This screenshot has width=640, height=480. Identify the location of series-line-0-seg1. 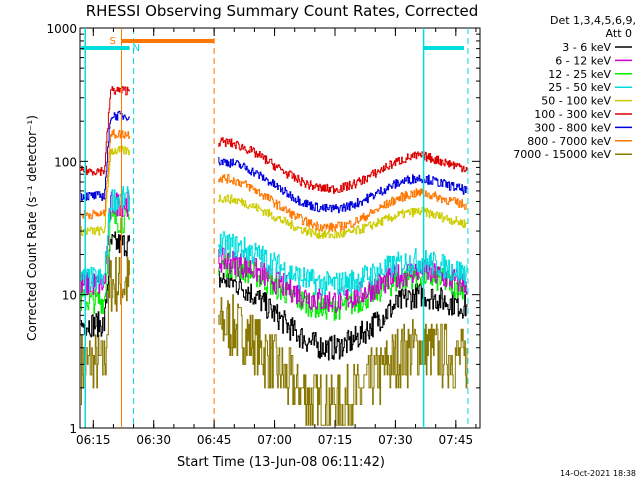
(343, 315).